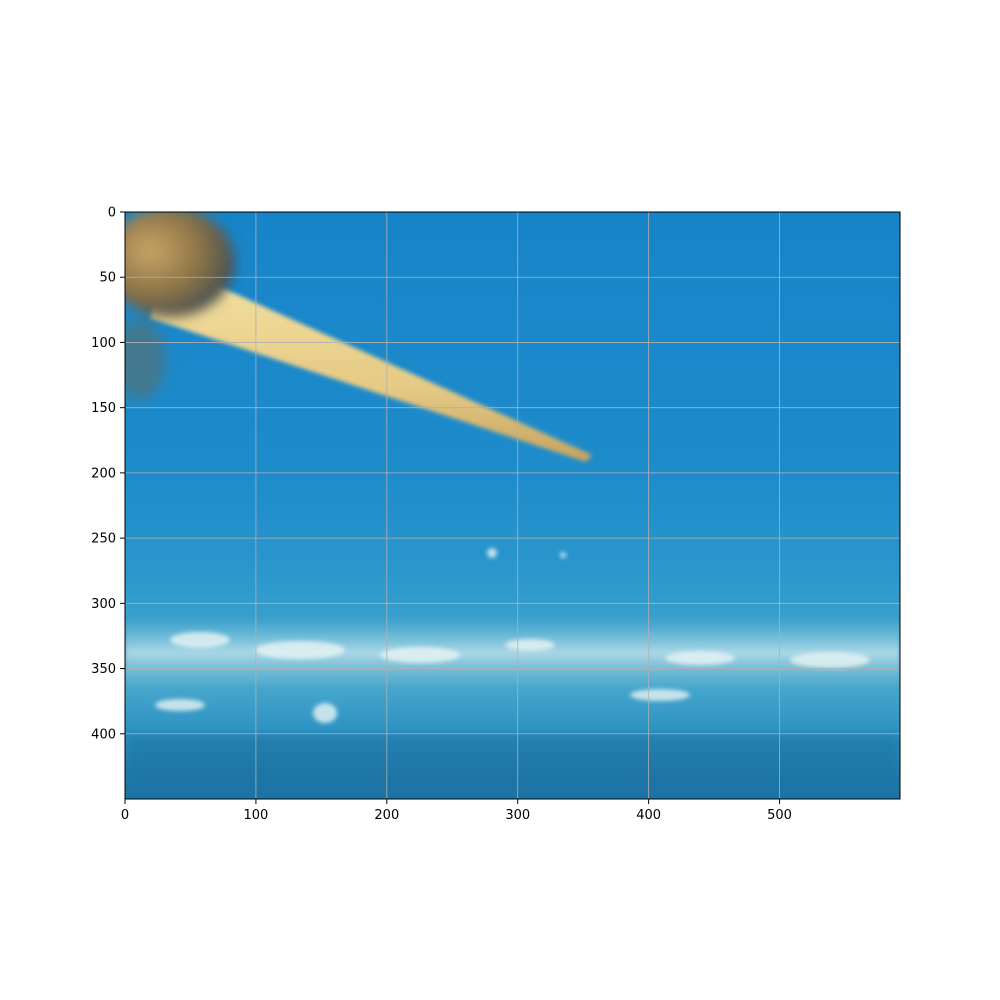 This screenshot has width=1000, height=1000. What do you see at coordinates (112, 213) in the screenshot?
I see `y-tick-label: 0` at bounding box center [112, 213].